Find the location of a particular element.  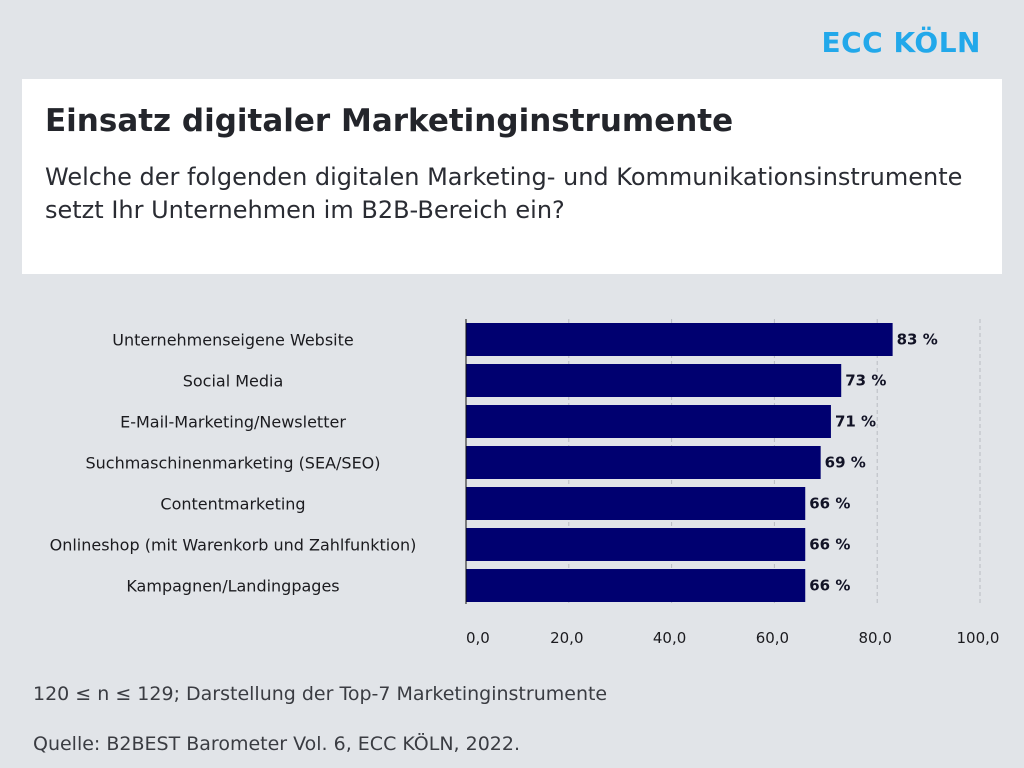

bar-value-label: 83 % is located at coordinates (917, 340).